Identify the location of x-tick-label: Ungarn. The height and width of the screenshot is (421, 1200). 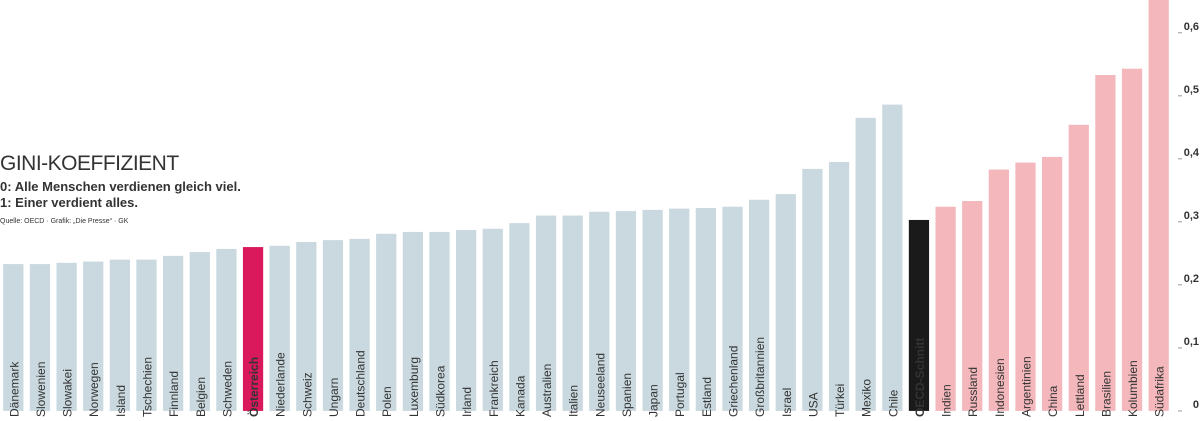
(334, 397).